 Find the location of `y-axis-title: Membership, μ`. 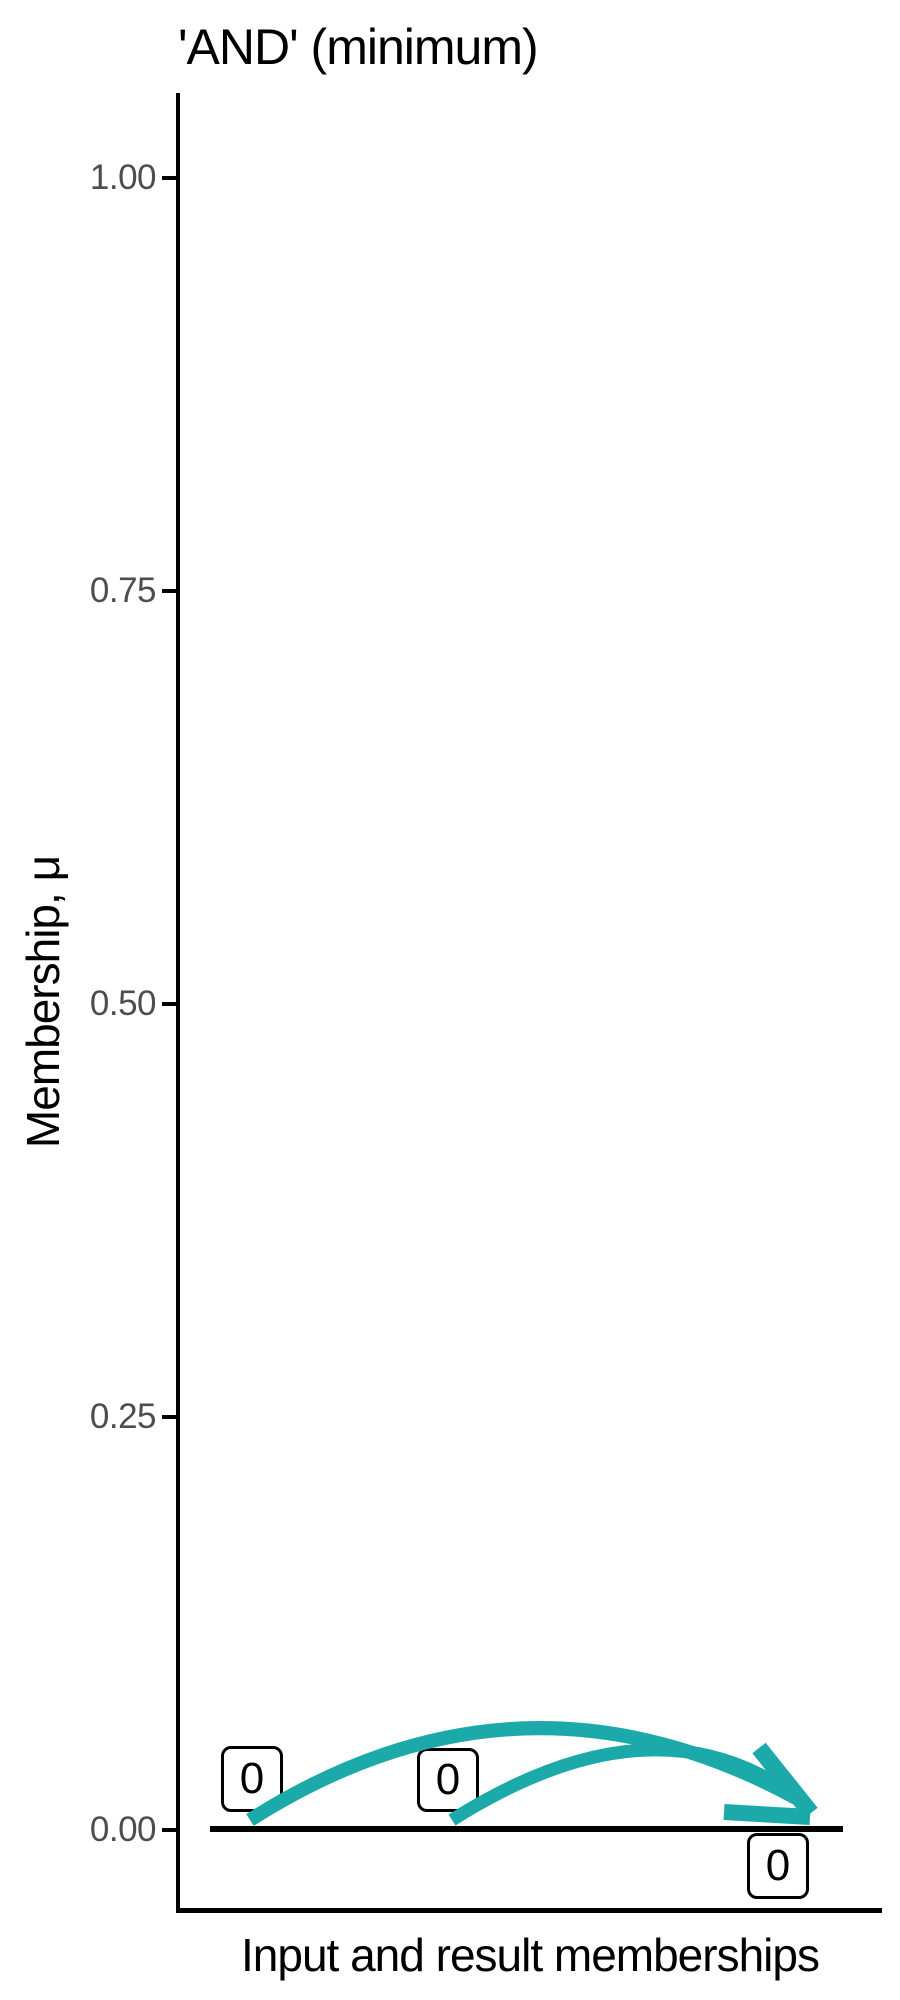

y-axis-title: Membership, μ is located at coordinates (43, 1002).